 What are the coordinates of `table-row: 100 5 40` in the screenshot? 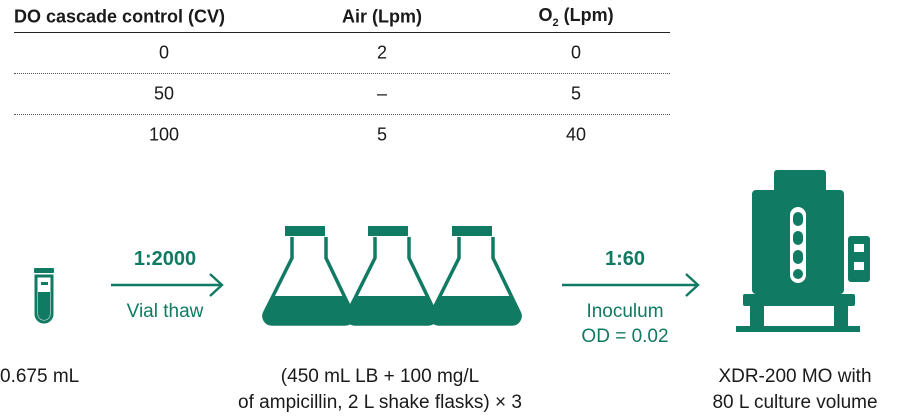 It's located at (342, 135).